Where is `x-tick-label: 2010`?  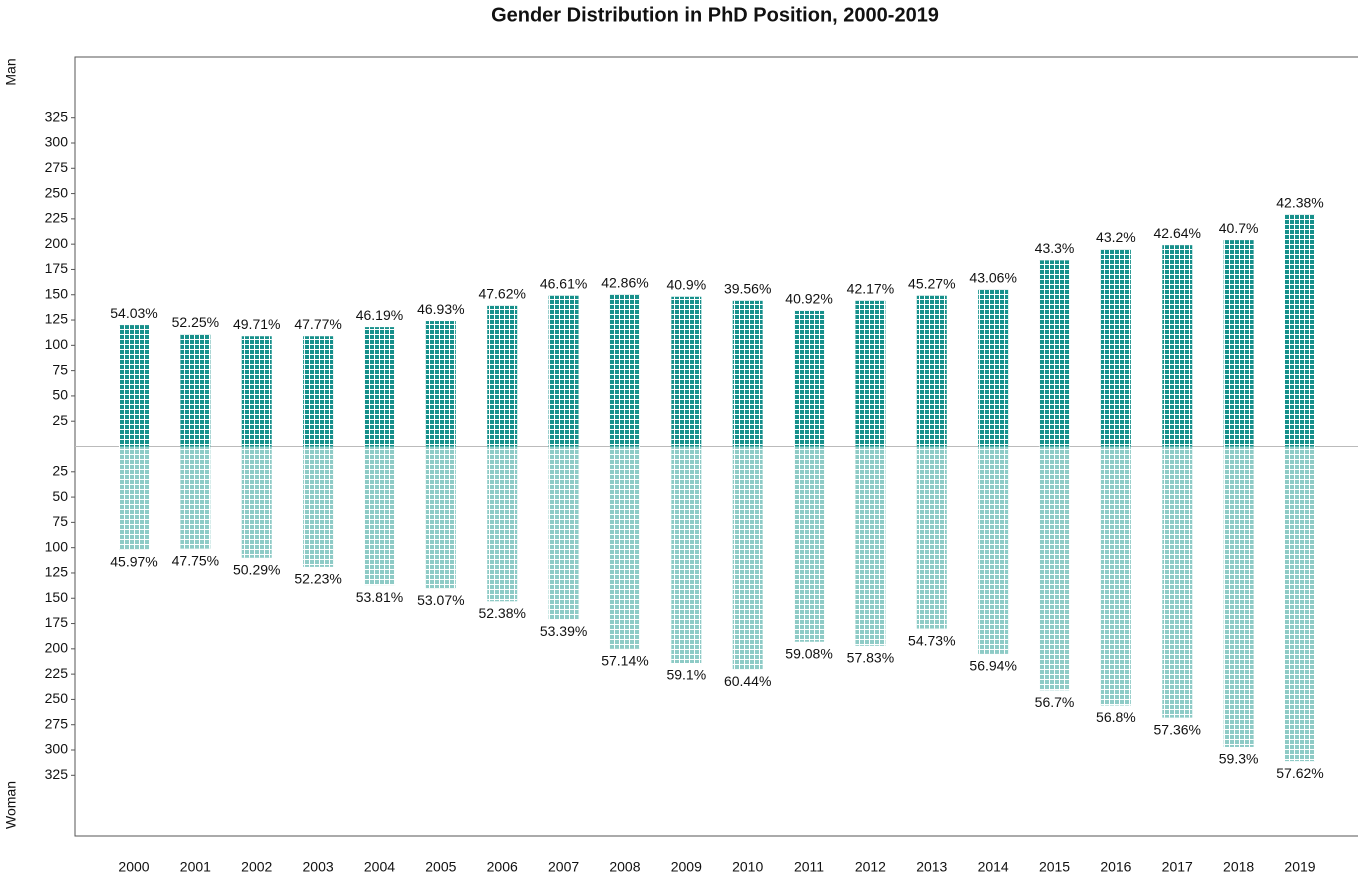 x-tick-label: 2010 is located at coordinates (747, 867).